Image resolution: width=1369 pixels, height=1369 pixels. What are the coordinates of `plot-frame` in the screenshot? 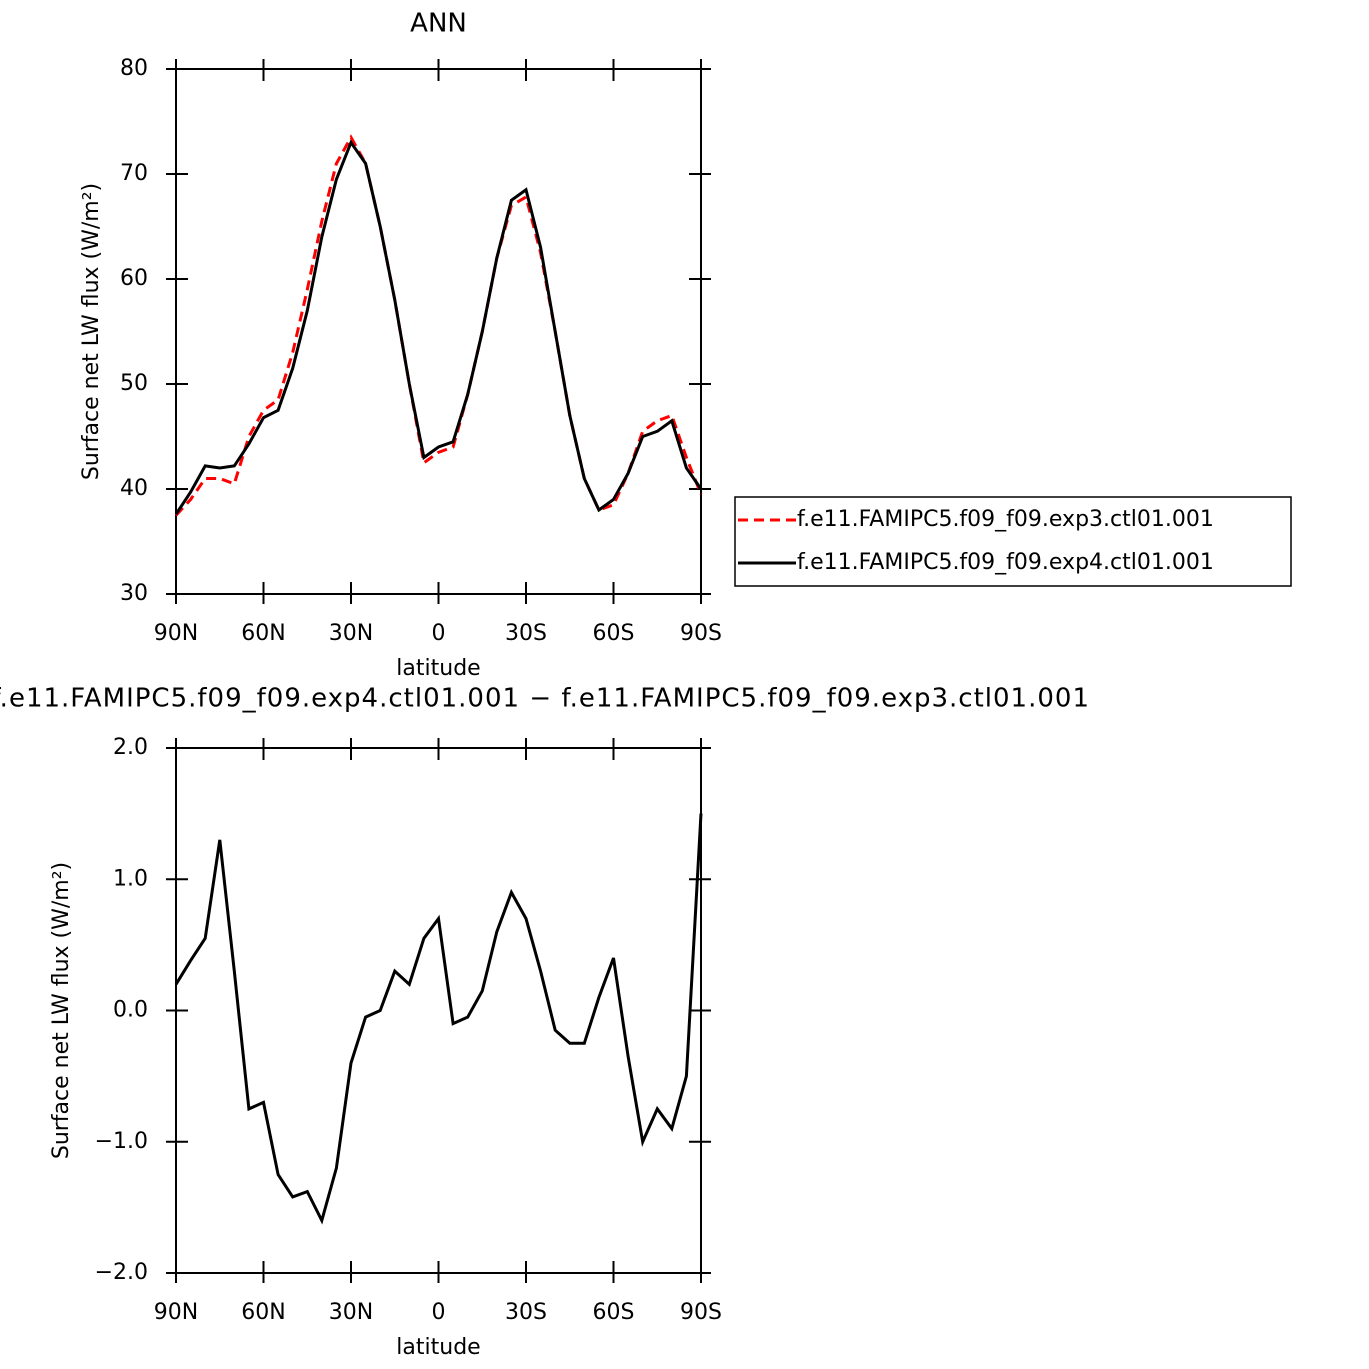 It's located at (438, 331).